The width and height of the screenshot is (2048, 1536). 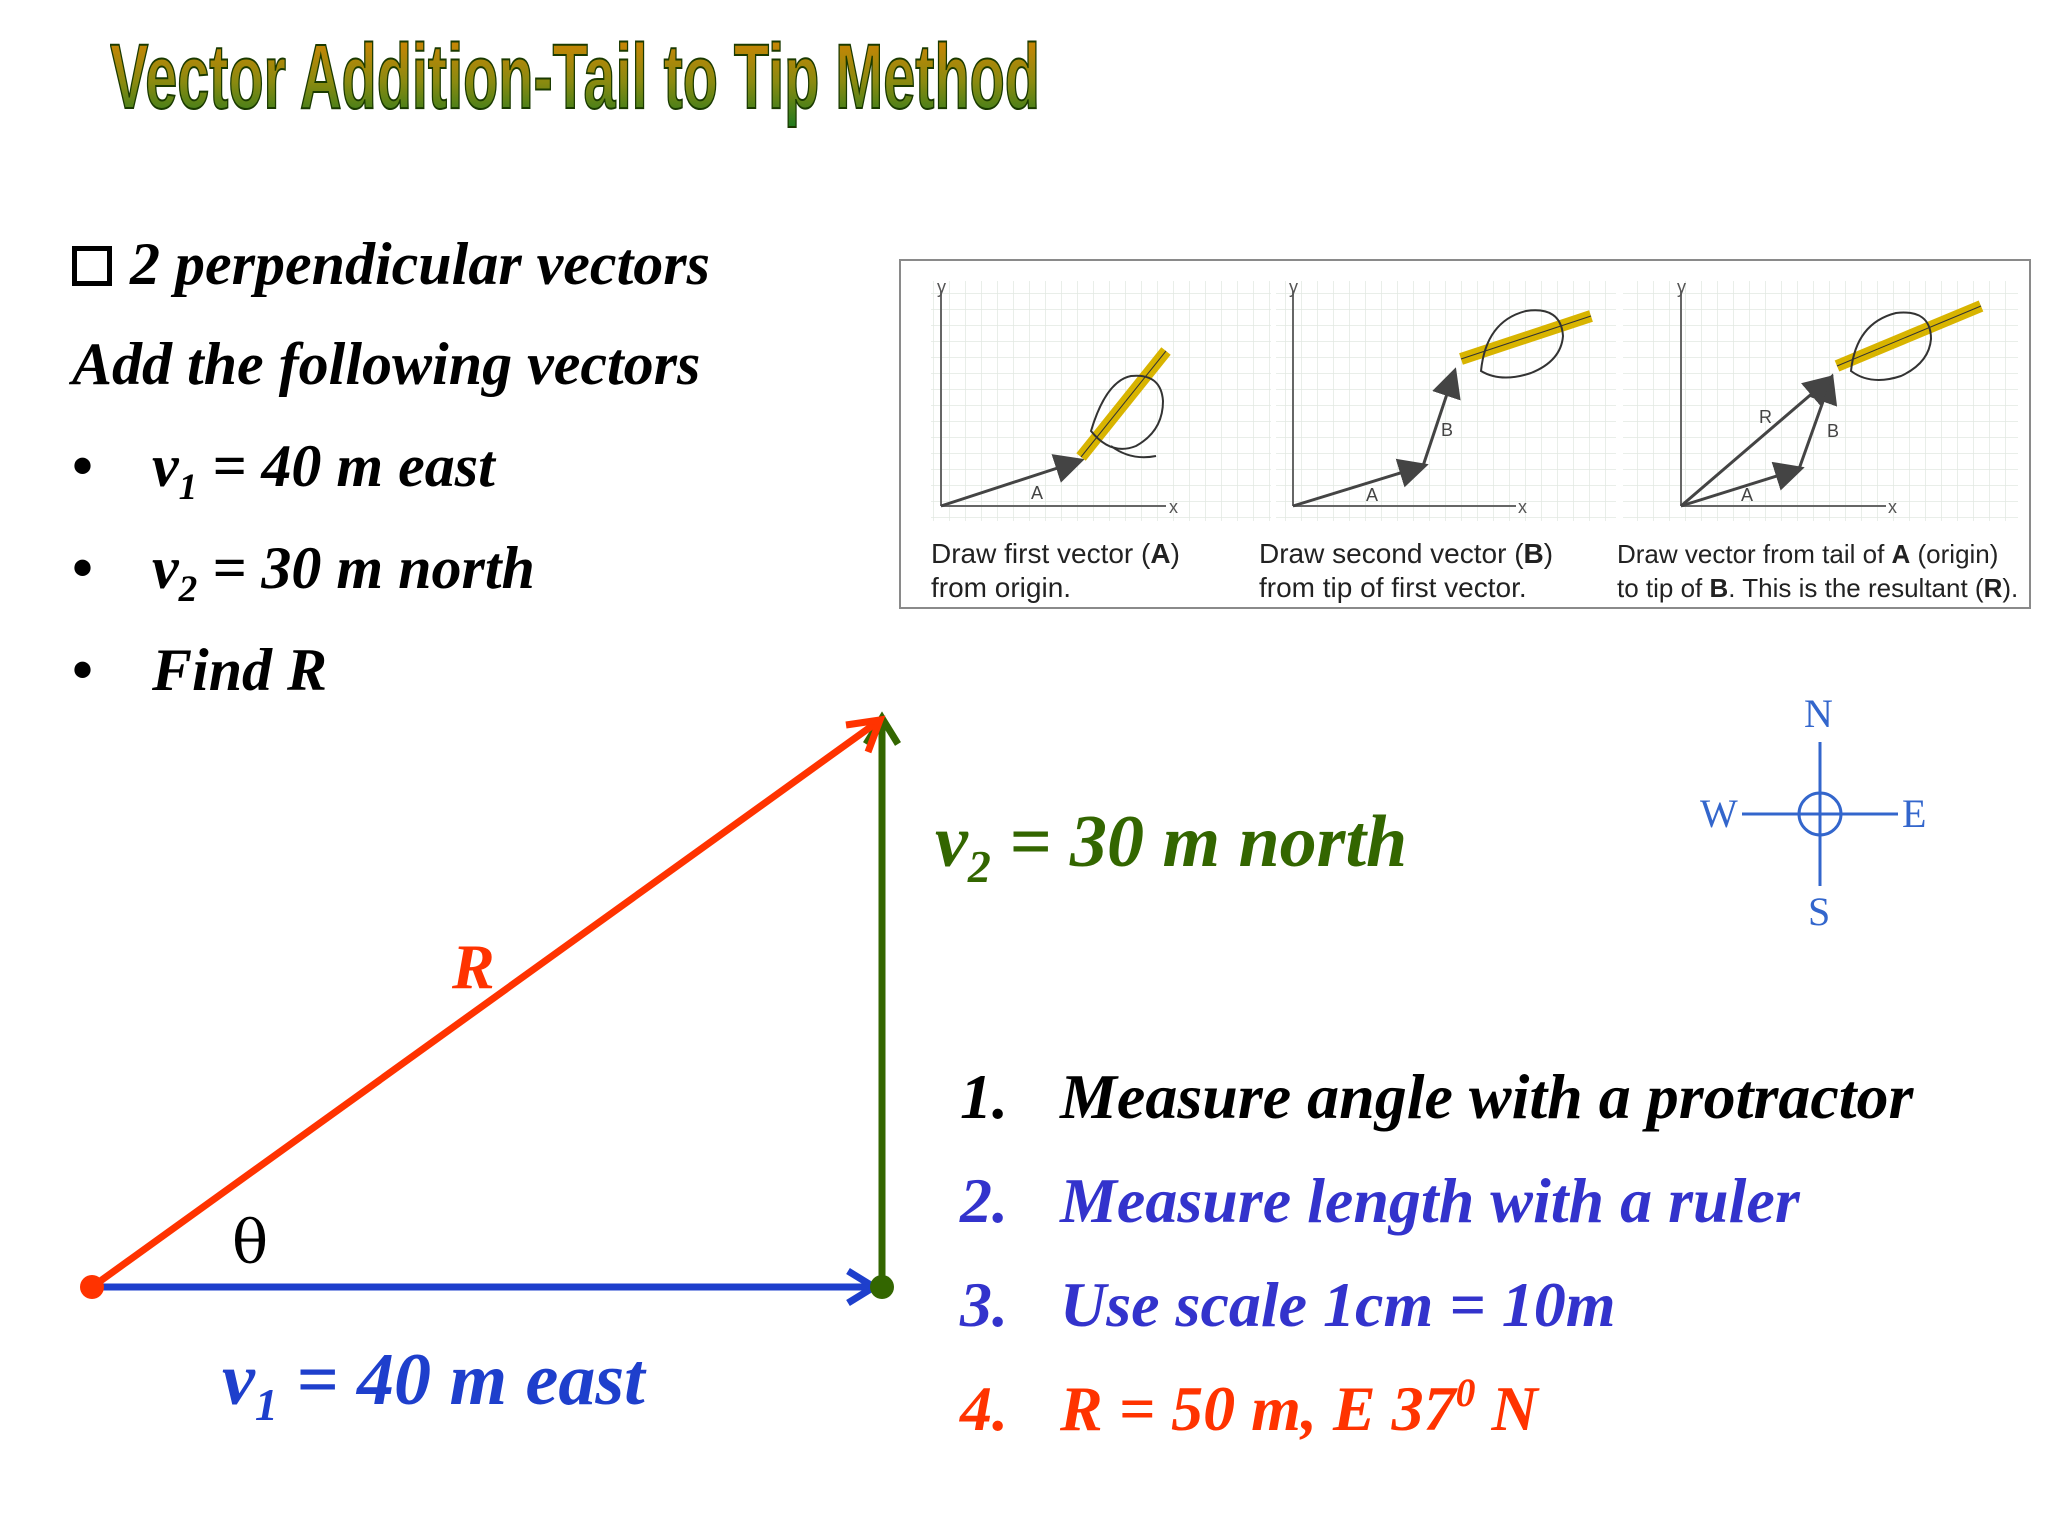 I want to click on step-4: 4. R = 50 m, E 370 N, so click(x=1249, y=1407).